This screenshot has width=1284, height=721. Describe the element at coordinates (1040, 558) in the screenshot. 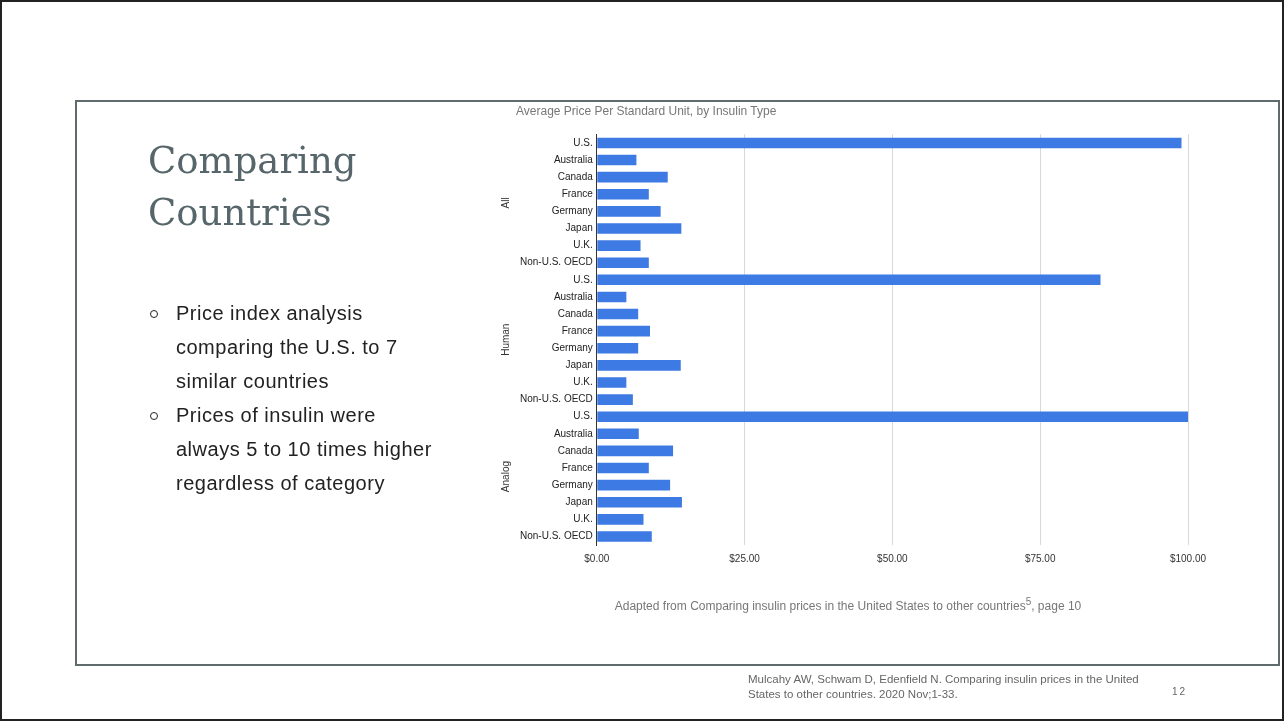

I see `x-tick-label: $75.00` at that location.